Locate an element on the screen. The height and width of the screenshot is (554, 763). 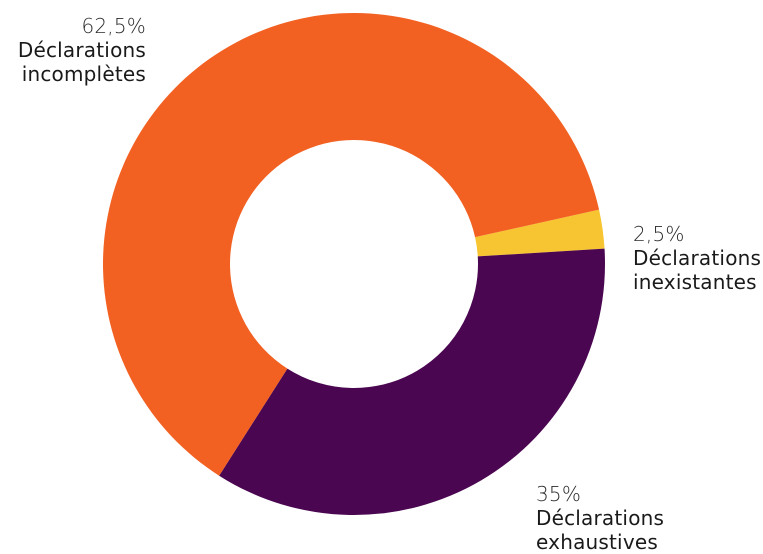
slice-name-line: incomplètes is located at coordinates (83, 74).